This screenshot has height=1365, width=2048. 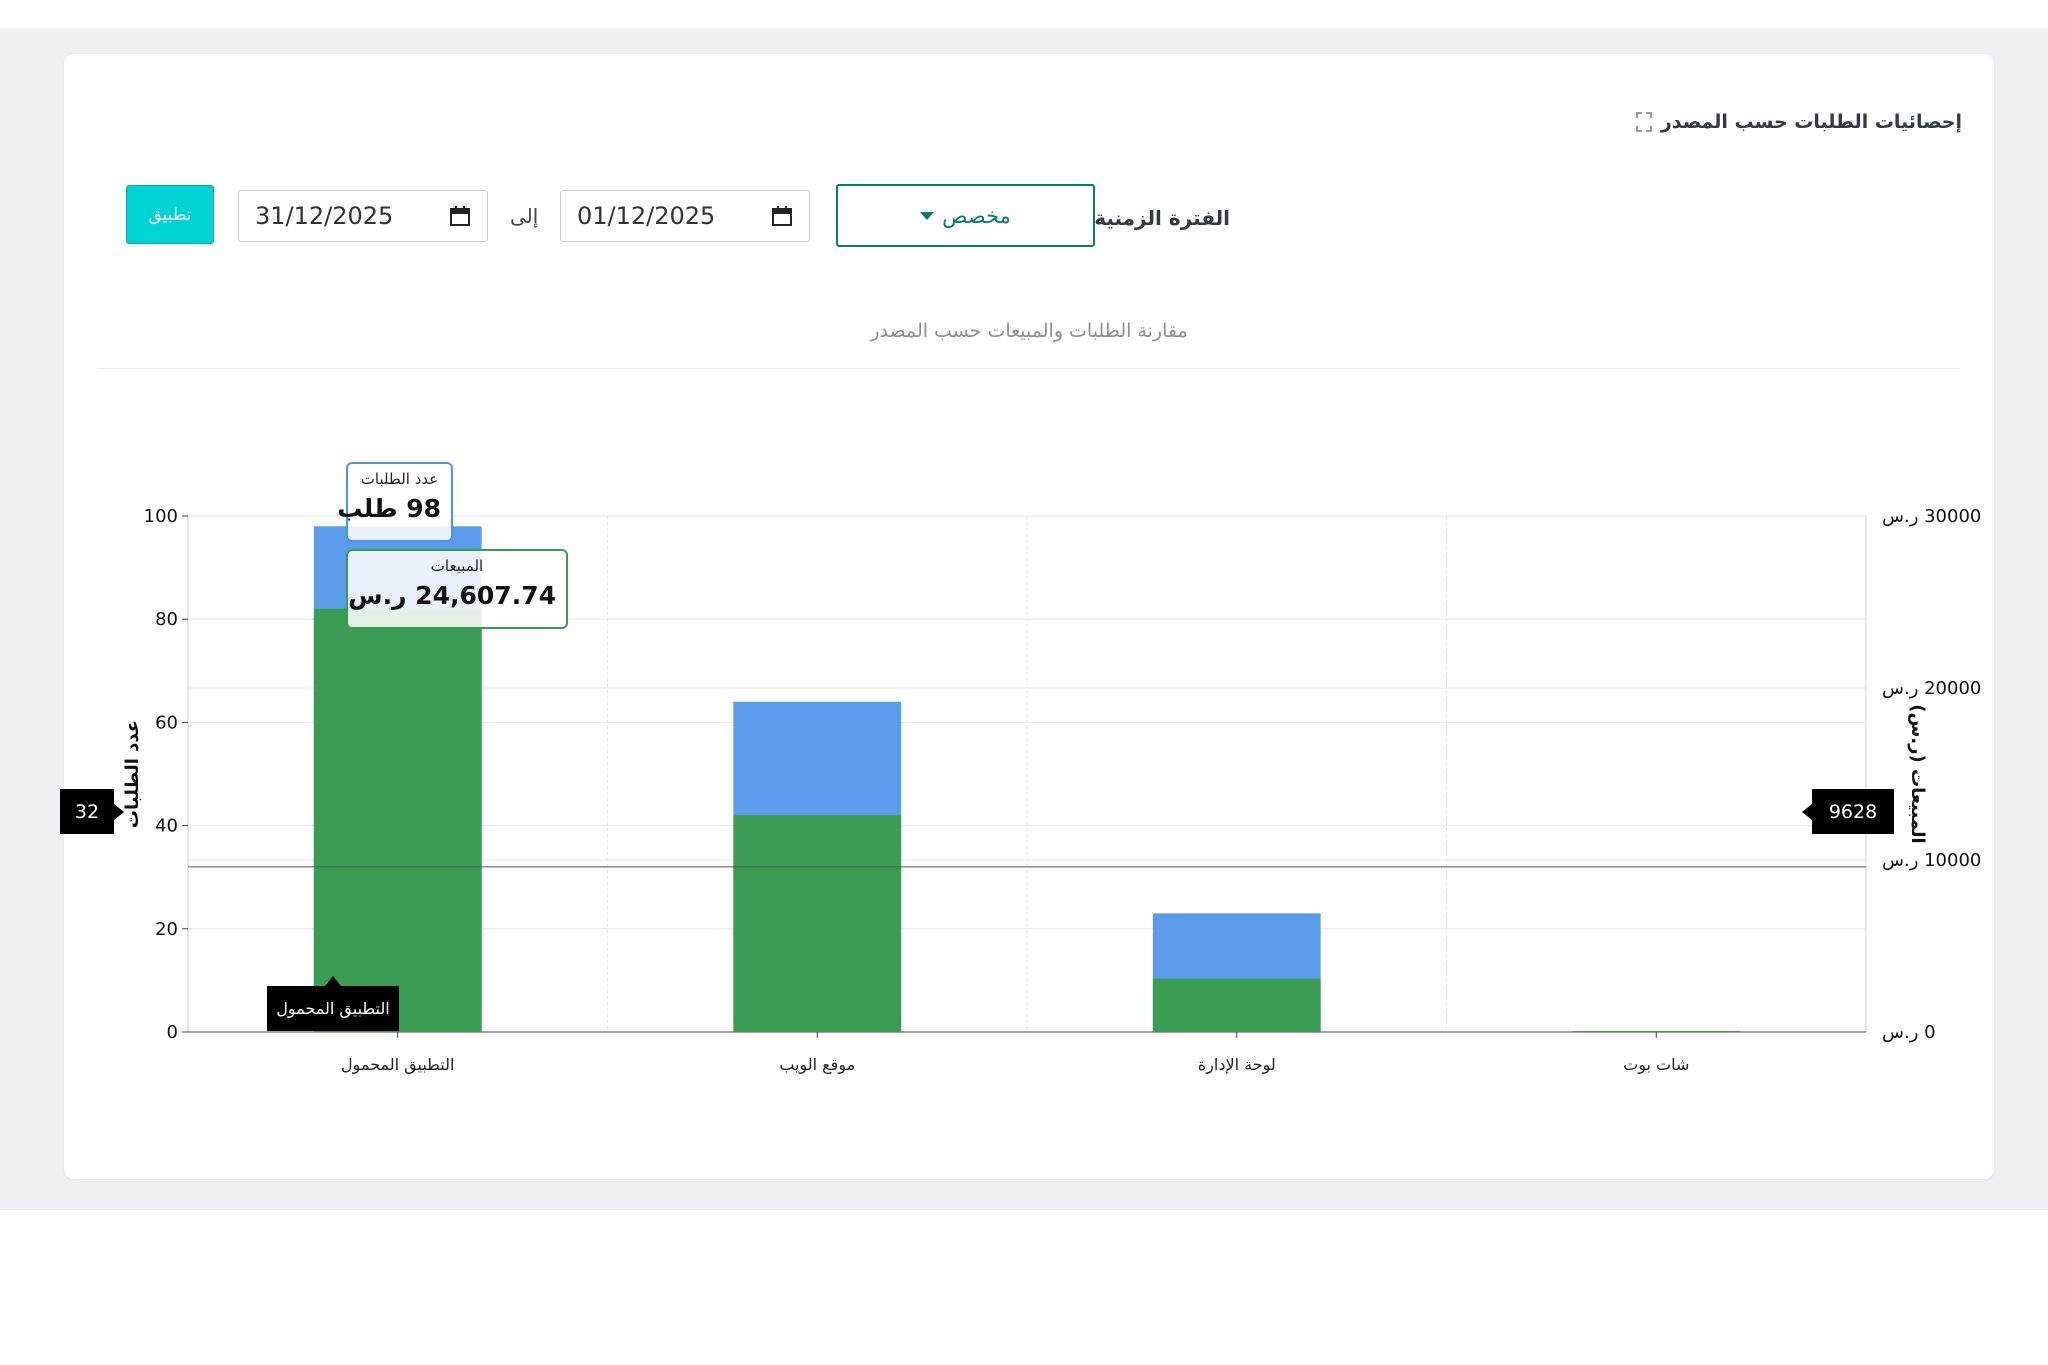 I want to click on apply-button: تطبيق, so click(x=170, y=214).